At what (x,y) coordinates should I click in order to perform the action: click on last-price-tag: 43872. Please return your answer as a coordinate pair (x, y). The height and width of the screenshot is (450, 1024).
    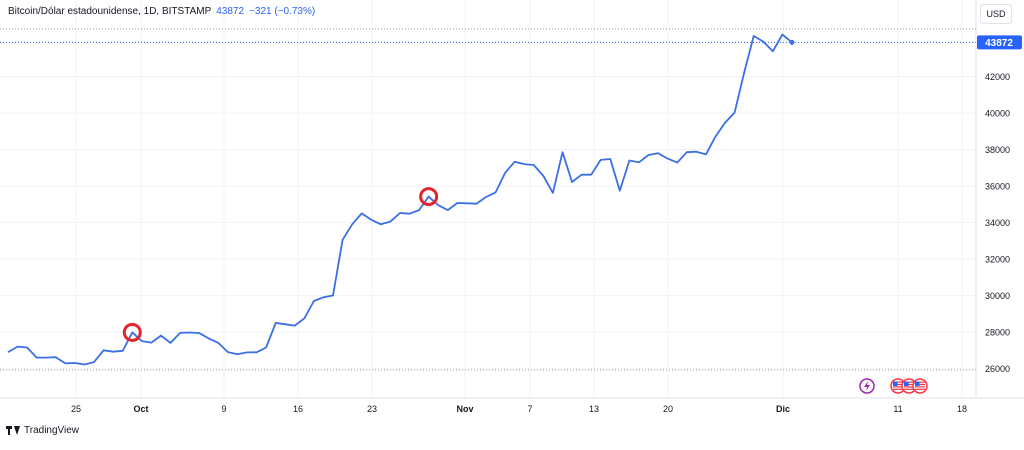
    Looking at the image, I should click on (999, 42).